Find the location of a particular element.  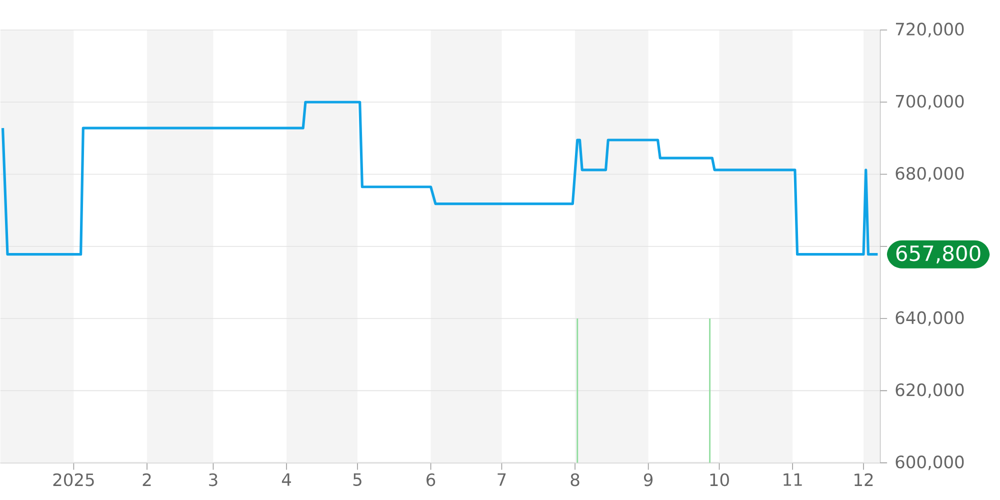

x-tick-label: 4 is located at coordinates (286, 479).